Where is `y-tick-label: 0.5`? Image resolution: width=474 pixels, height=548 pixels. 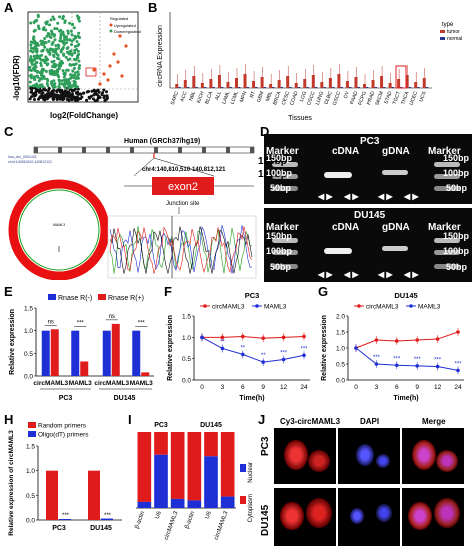
y-tick-label: 0.5 is located at coordinates (28, 354).